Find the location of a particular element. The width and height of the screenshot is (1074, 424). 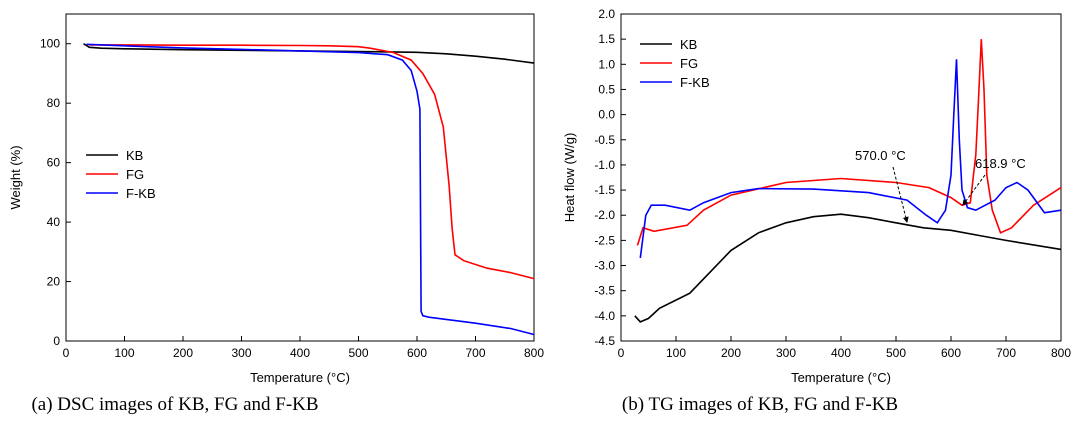

y-tick-label: 40 is located at coordinates (54, 222).